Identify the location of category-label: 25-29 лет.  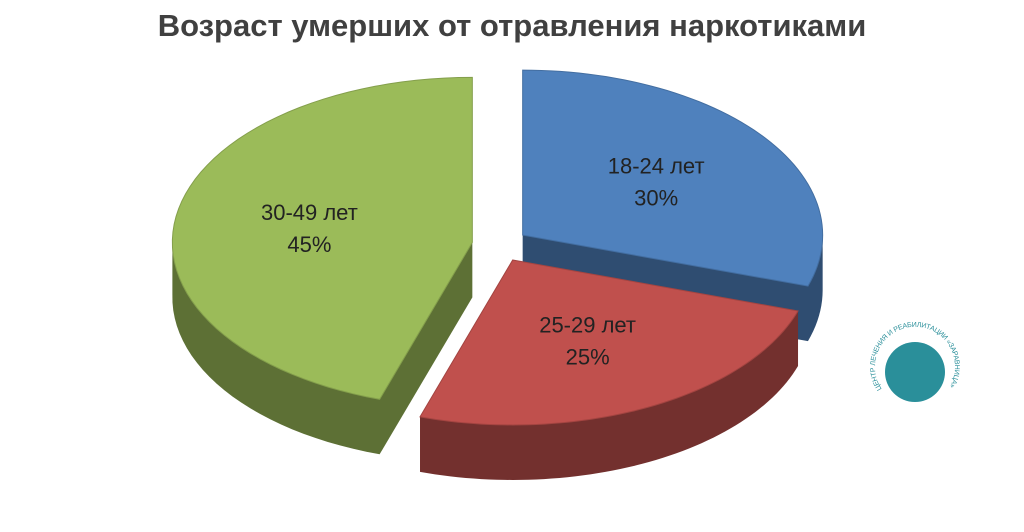
(587, 325).